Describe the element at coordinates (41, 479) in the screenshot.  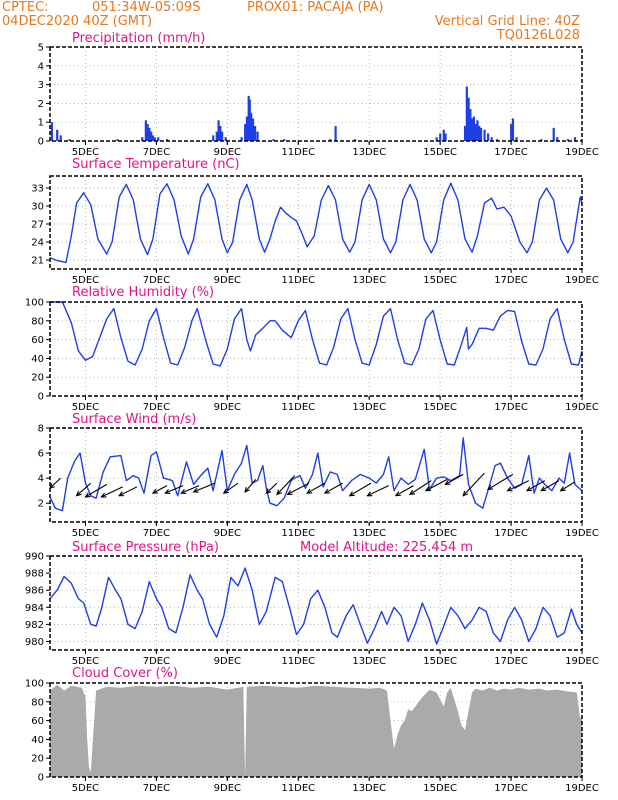
I see `wind-ytick-label: 4` at that location.